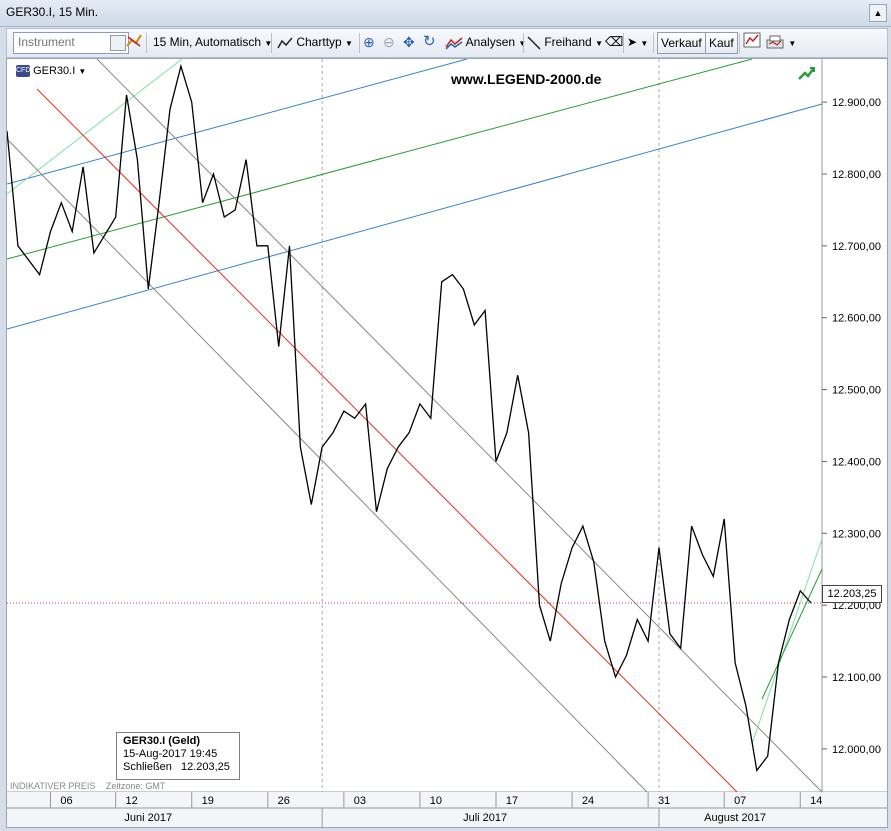 This screenshot has width=891, height=831. What do you see at coordinates (852, 594) in the screenshot?
I see `current-price-label: 12.203,25` at bounding box center [852, 594].